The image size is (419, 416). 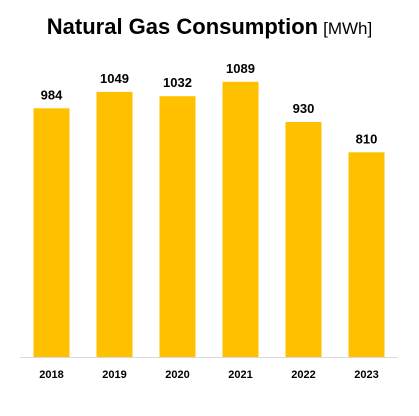 What do you see at coordinates (114, 224) in the screenshot?
I see `bar-2019` at bounding box center [114, 224].